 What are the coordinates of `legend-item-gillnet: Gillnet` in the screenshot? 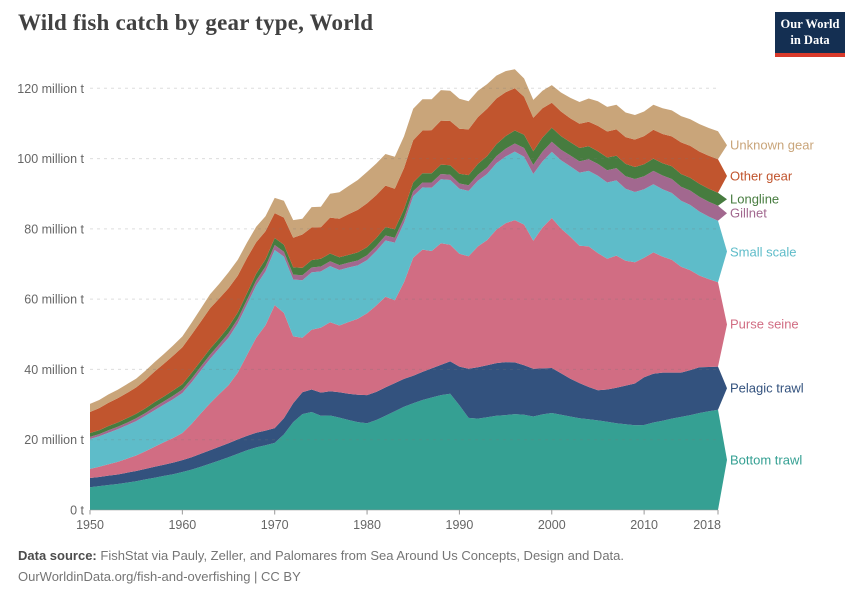 It's located at (748, 213).